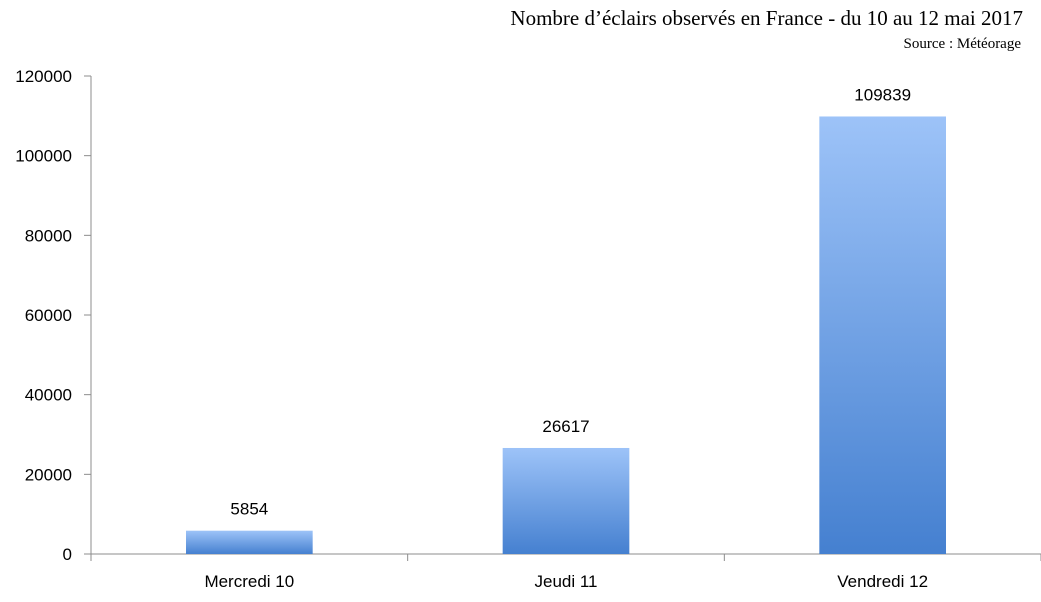  What do you see at coordinates (43, 76) in the screenshot?
I see `y-tick-label: 120000` at bounding box center [43, 76].